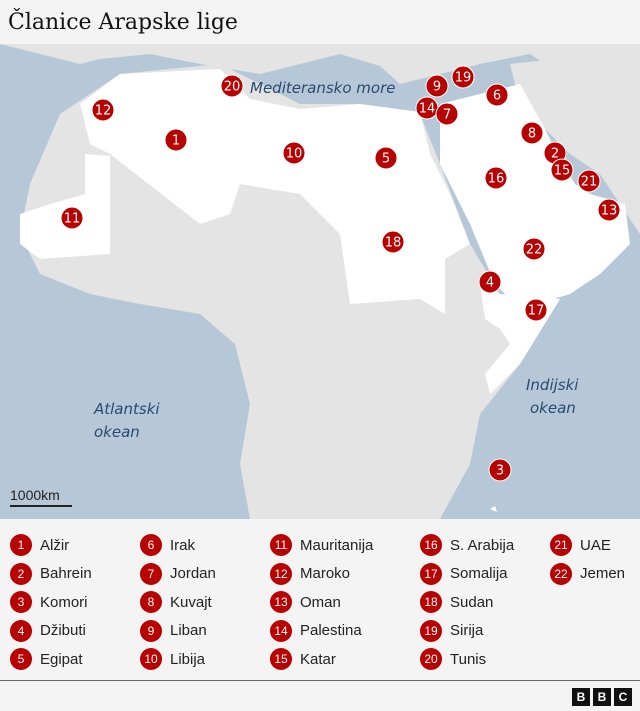  I want to click on legend-item: 8 Kuvajt, so click(176, 602).